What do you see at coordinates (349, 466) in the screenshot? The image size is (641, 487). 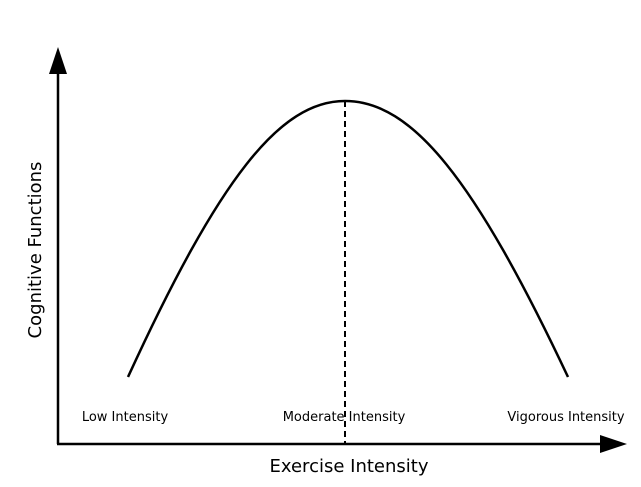 I see `x-axis-title: Exercise Intensity` at bounding box center [349, 466].